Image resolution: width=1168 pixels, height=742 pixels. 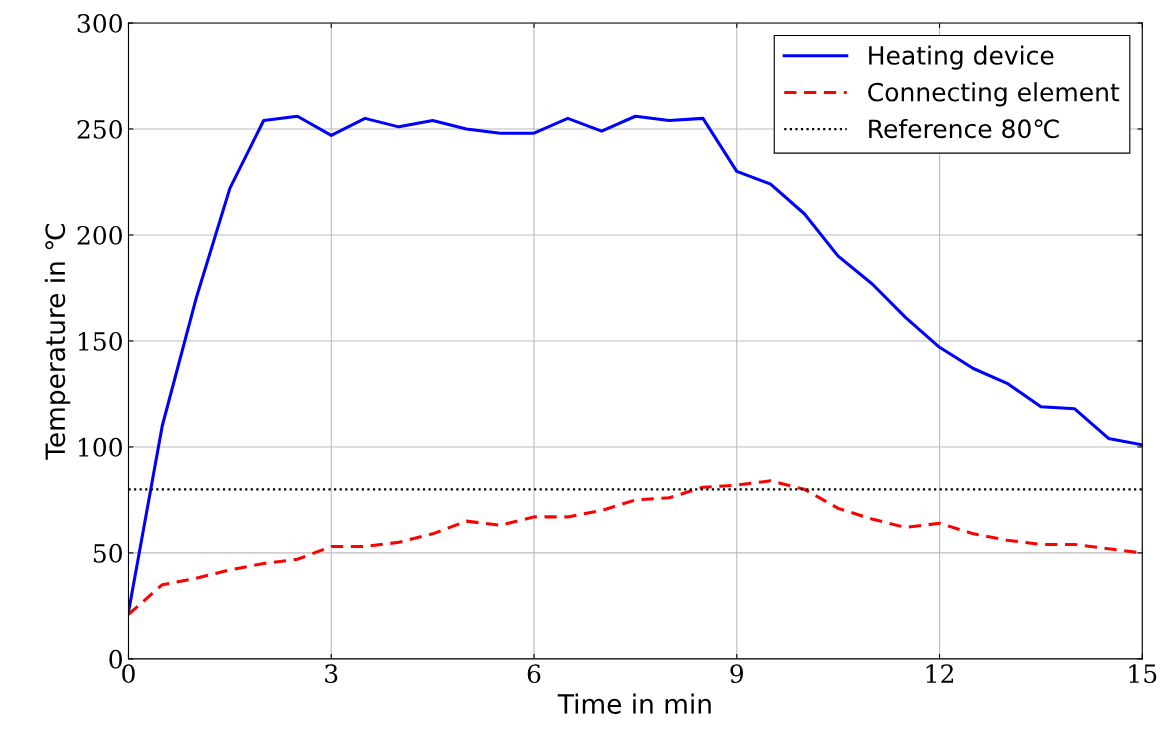 What do you see at coordinates (634, 703) in the screenshot?
I see `x-axis-title: Time in min` at bounding box center [634, 703].